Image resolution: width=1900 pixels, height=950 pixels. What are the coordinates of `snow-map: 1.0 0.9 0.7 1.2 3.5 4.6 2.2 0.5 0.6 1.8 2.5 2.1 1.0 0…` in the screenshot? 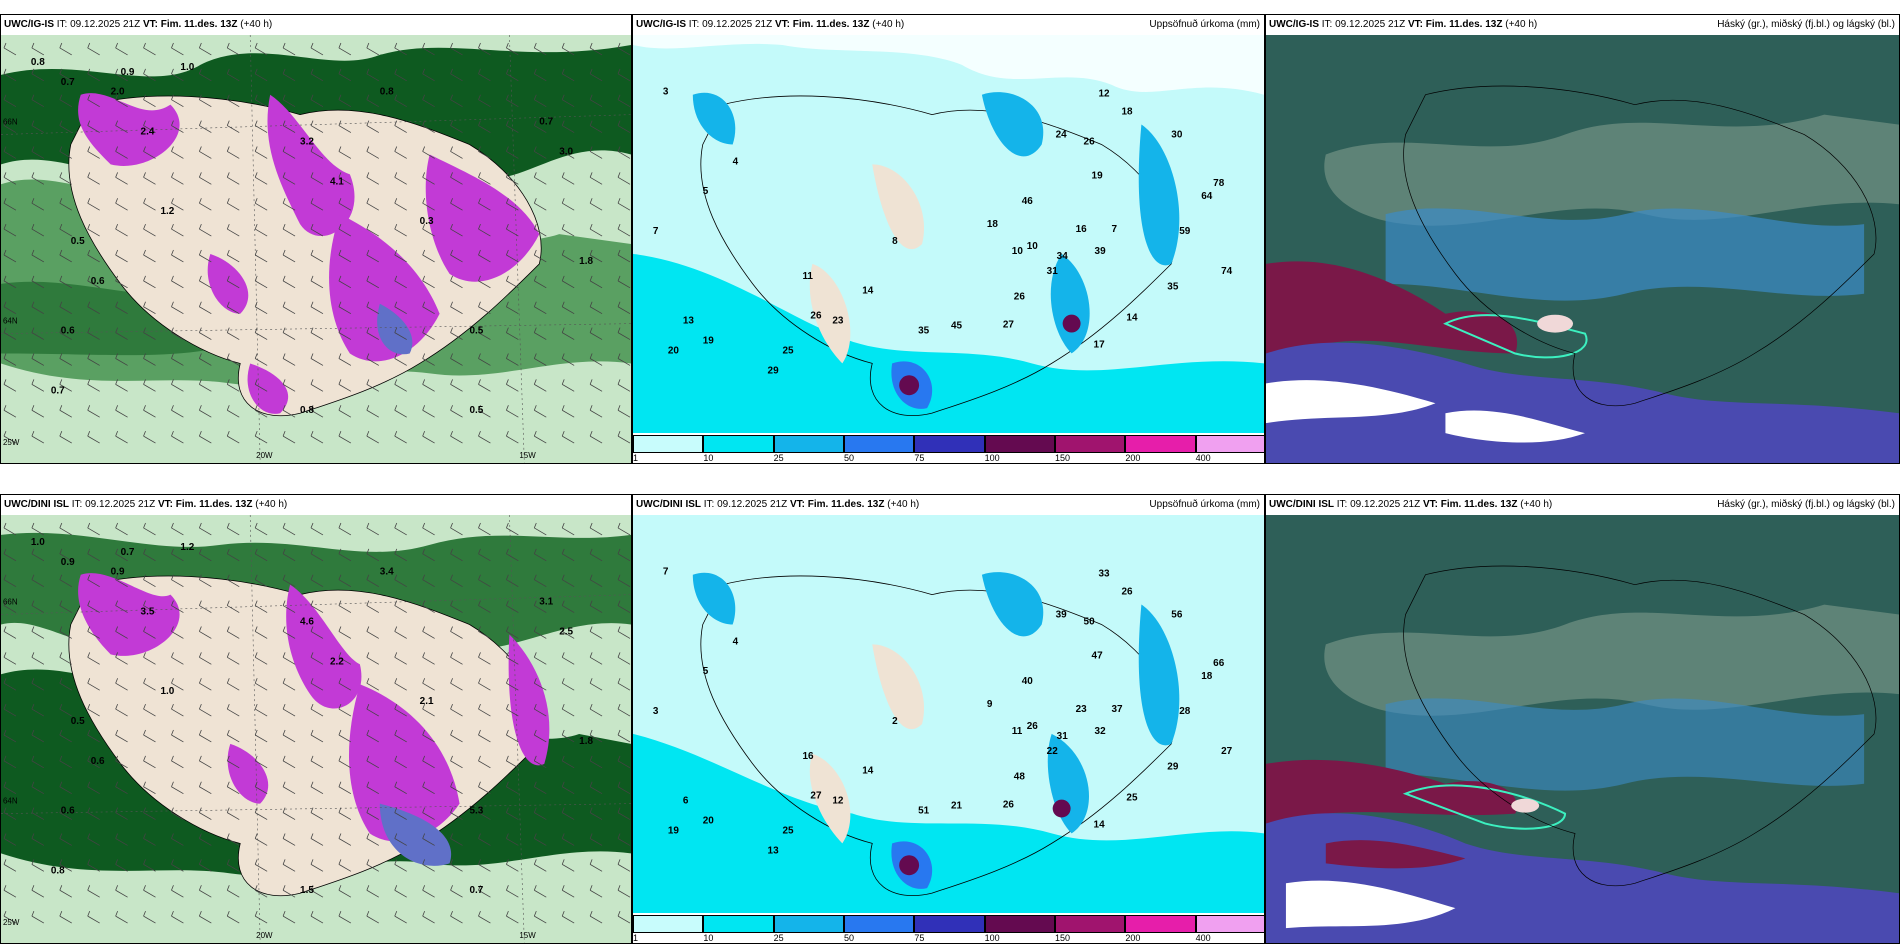 It's located at (316, 729).